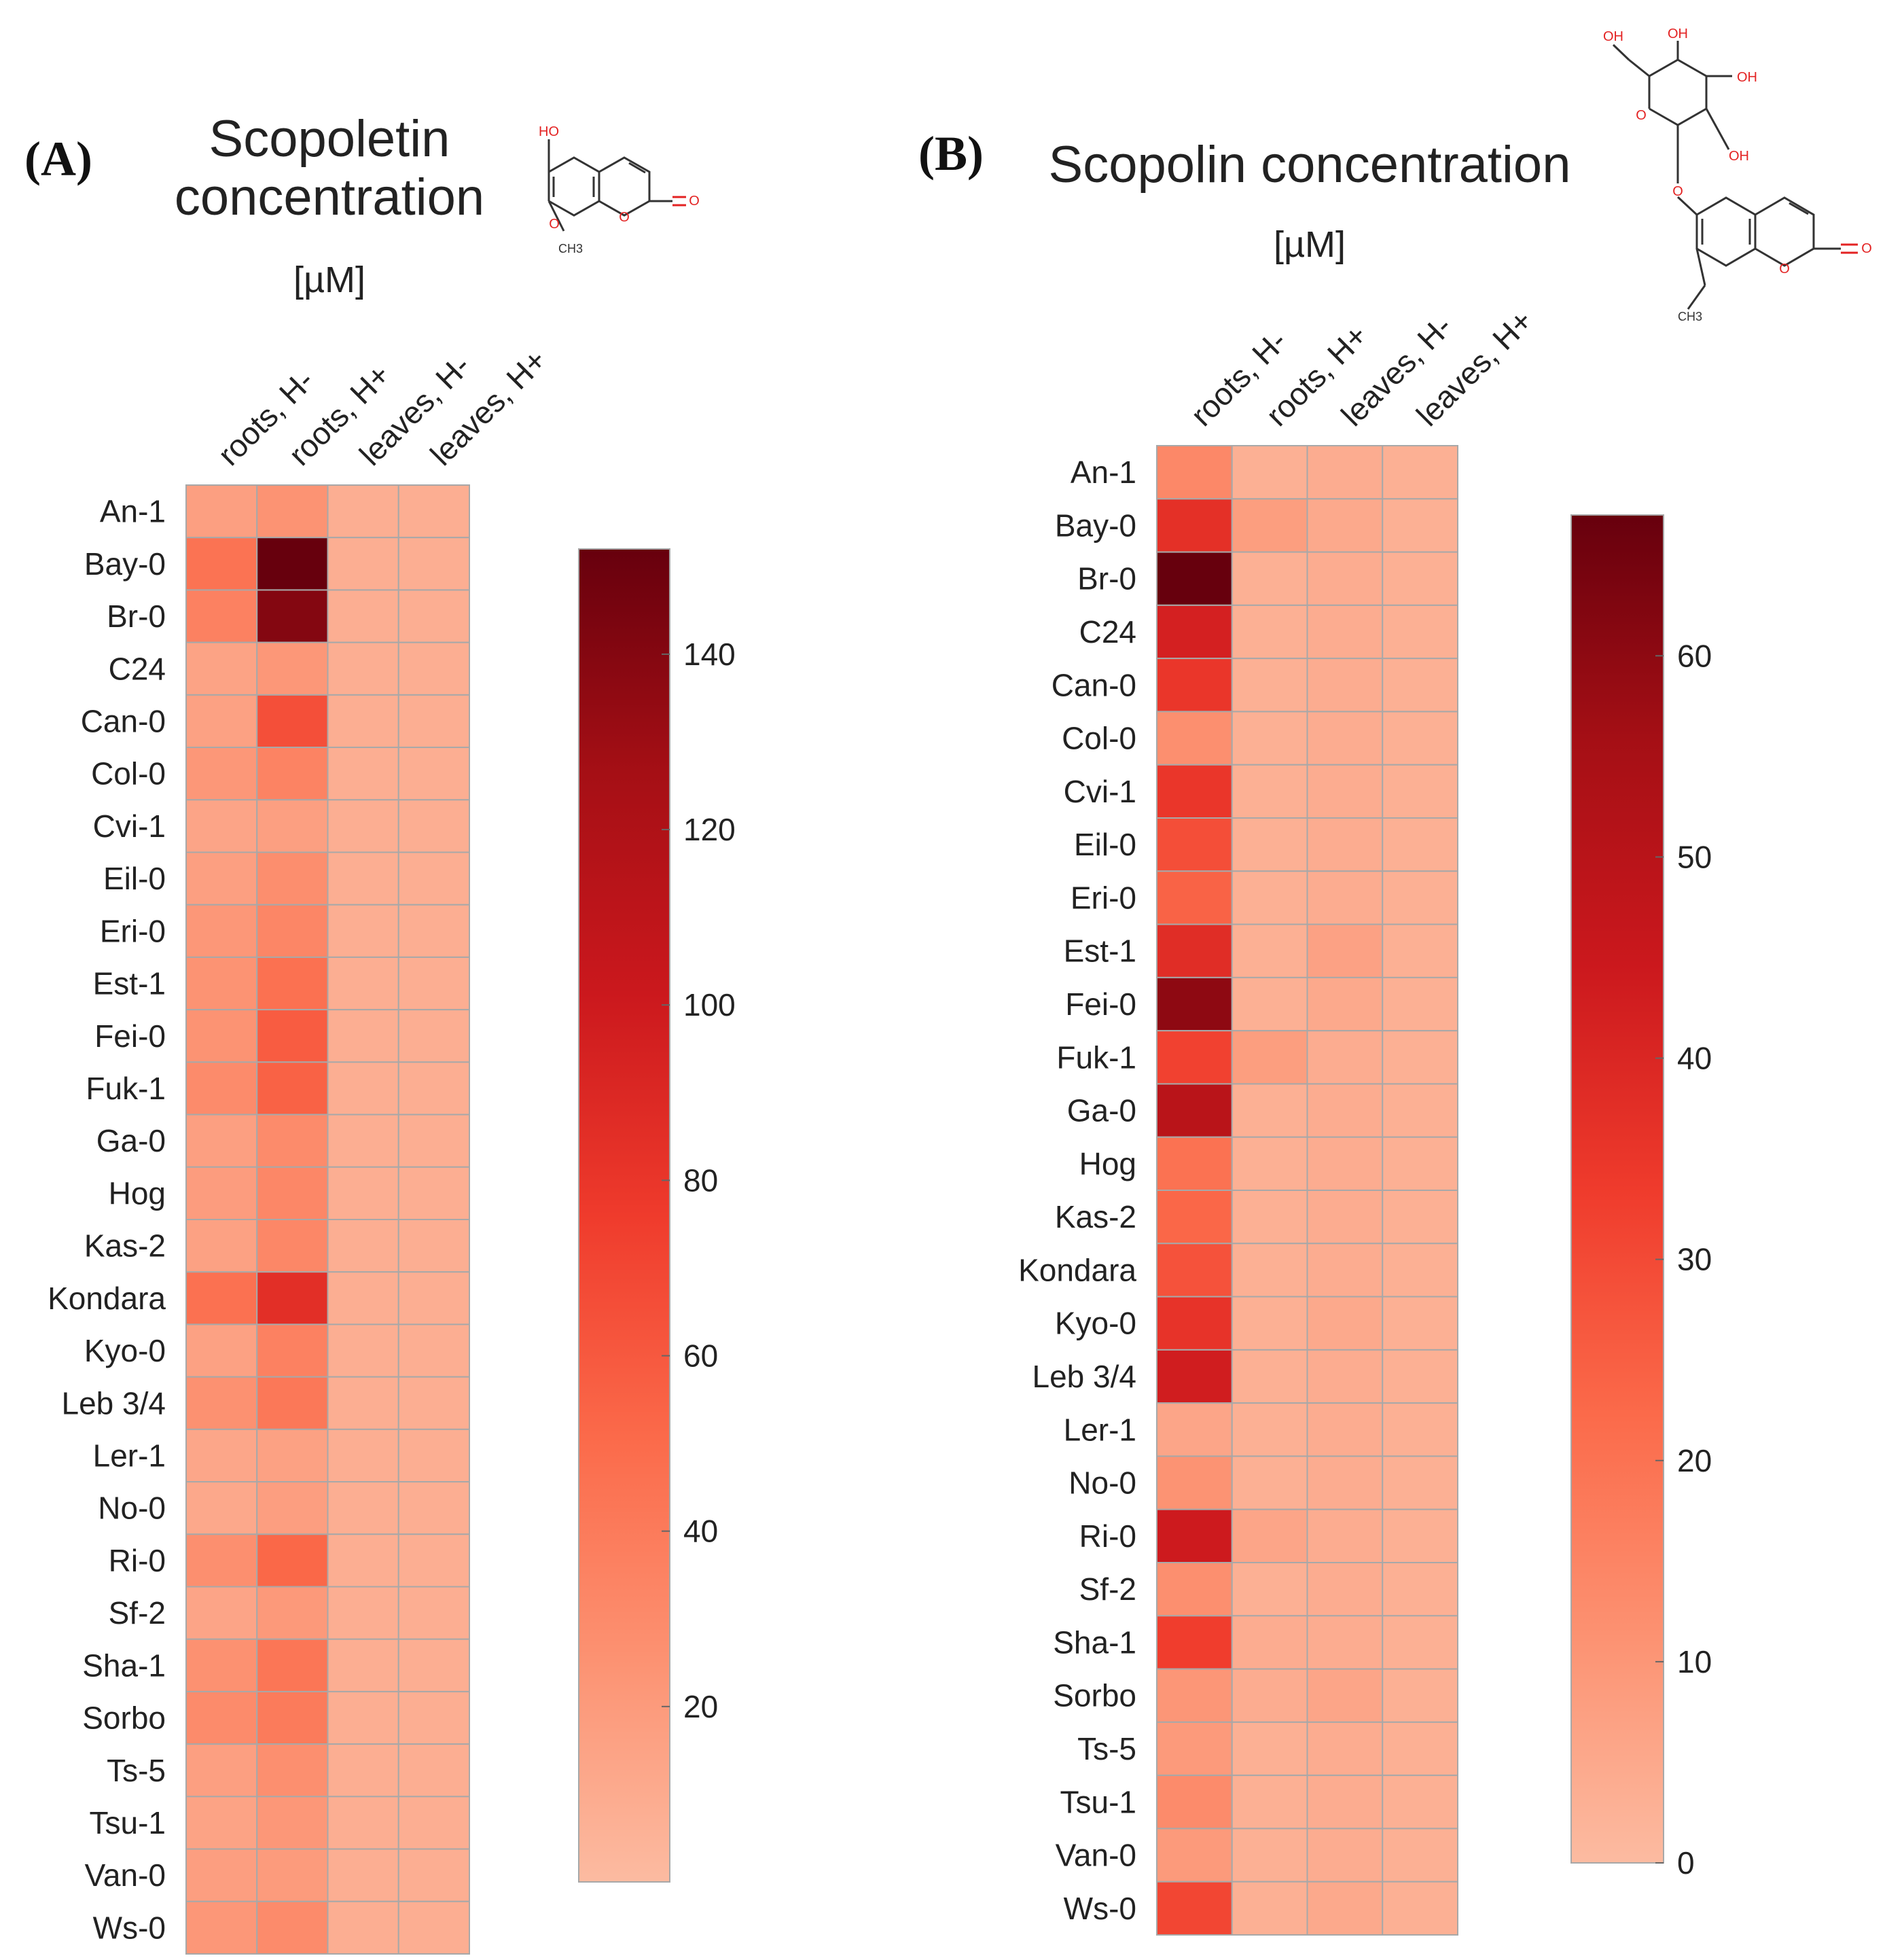  Describe the element at coordinates (107, 1298) in the screenshot. I see `row-label: Kondara` at that location.